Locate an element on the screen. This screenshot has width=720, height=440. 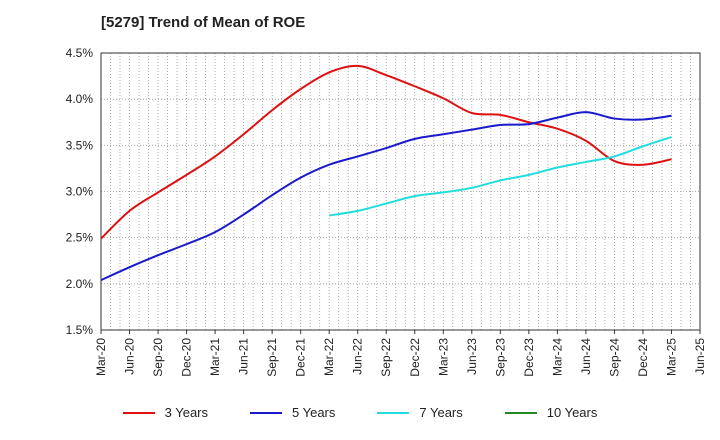
x-tick-label: Dec-23 is located at coordinates (529, 357).